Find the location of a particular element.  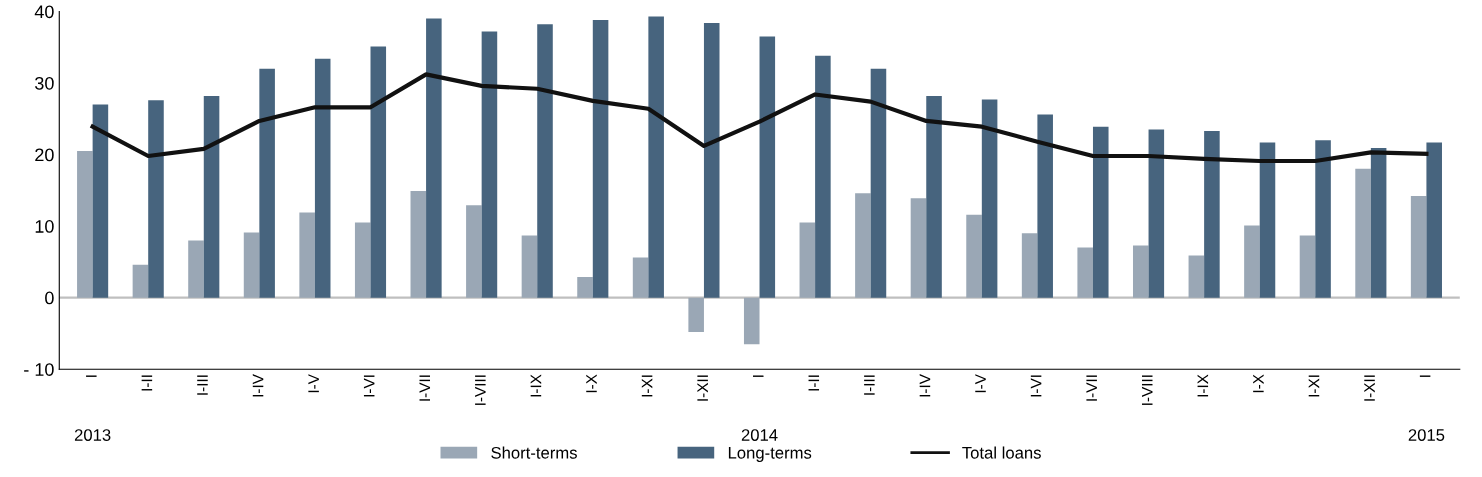

y-tick-label: - 10 is located at coordinates (39, 369).